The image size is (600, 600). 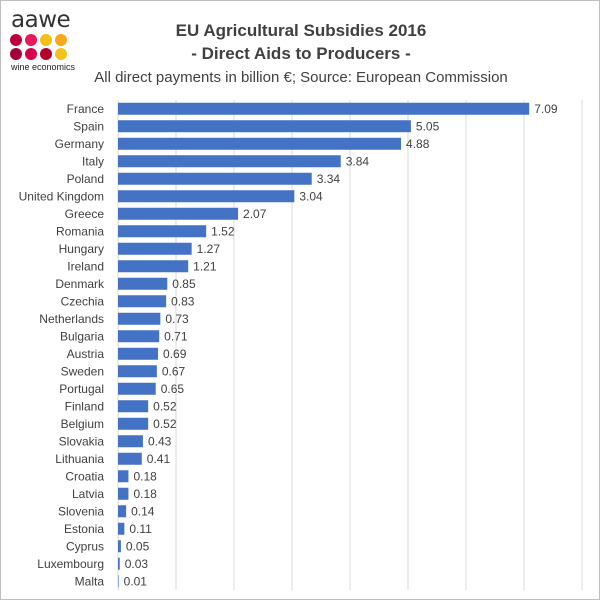 I want to click on value-label: 0.14, so click(x=143, y=511).